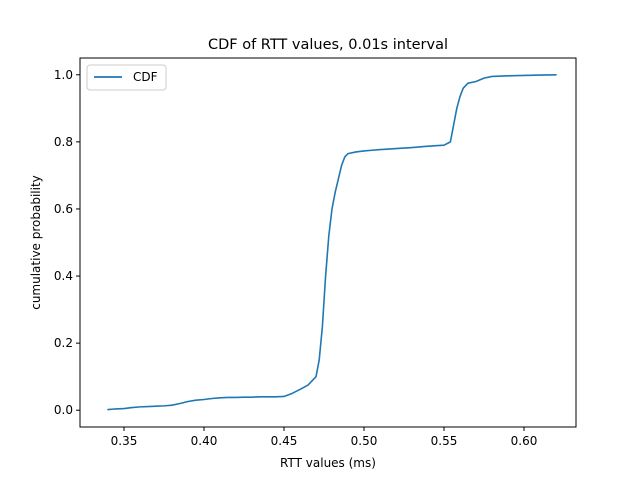  I want to click on x-axis: 0.35 0.40 0.45 0.50 0.55 0.60, so click(324, 437).